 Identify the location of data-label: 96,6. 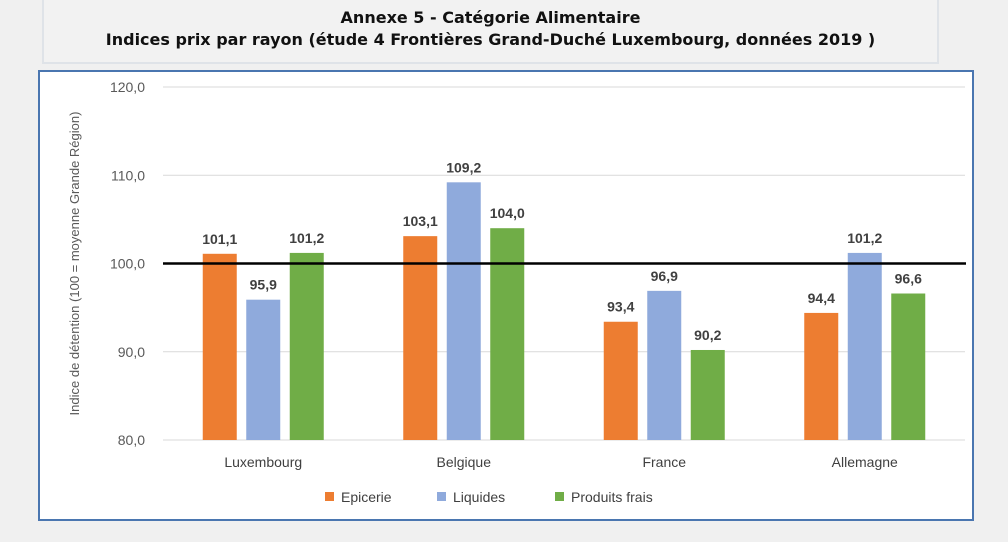
(908, 279).